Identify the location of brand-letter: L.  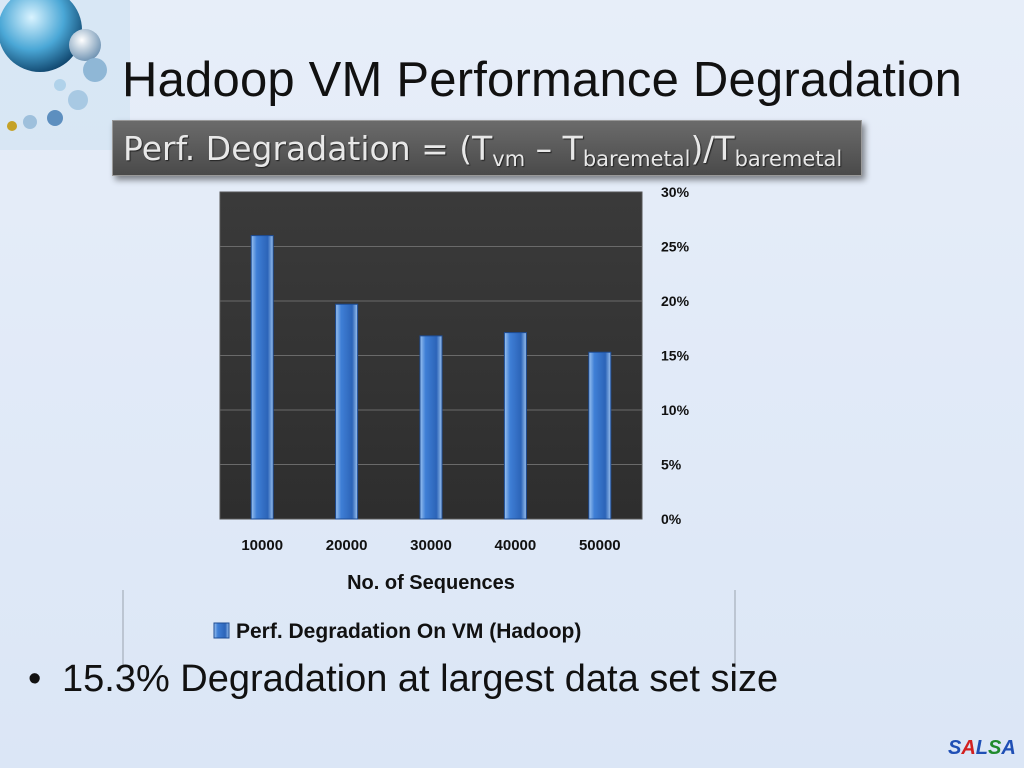
(982, 748).